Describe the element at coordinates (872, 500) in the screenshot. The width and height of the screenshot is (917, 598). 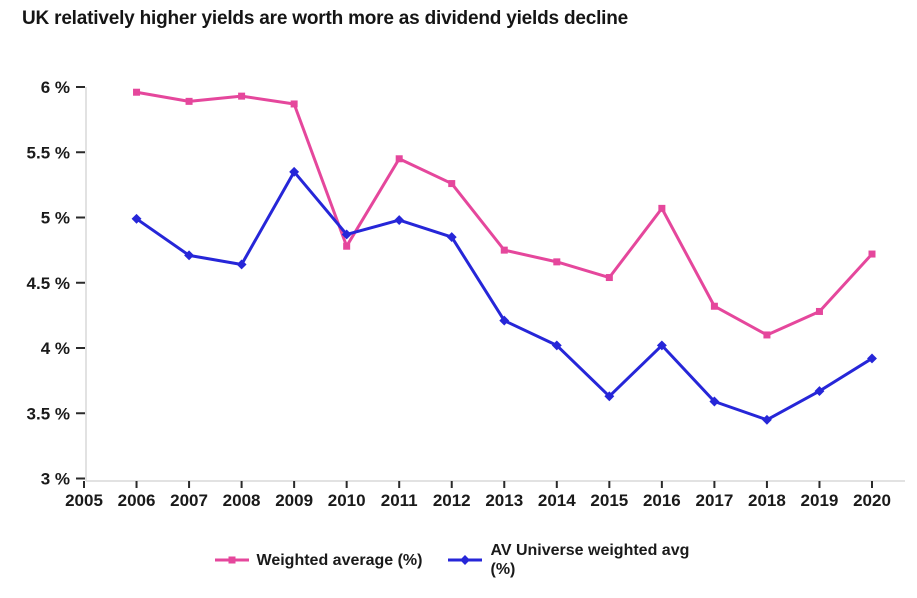
I see `x-tick-label: 2020` at that location.